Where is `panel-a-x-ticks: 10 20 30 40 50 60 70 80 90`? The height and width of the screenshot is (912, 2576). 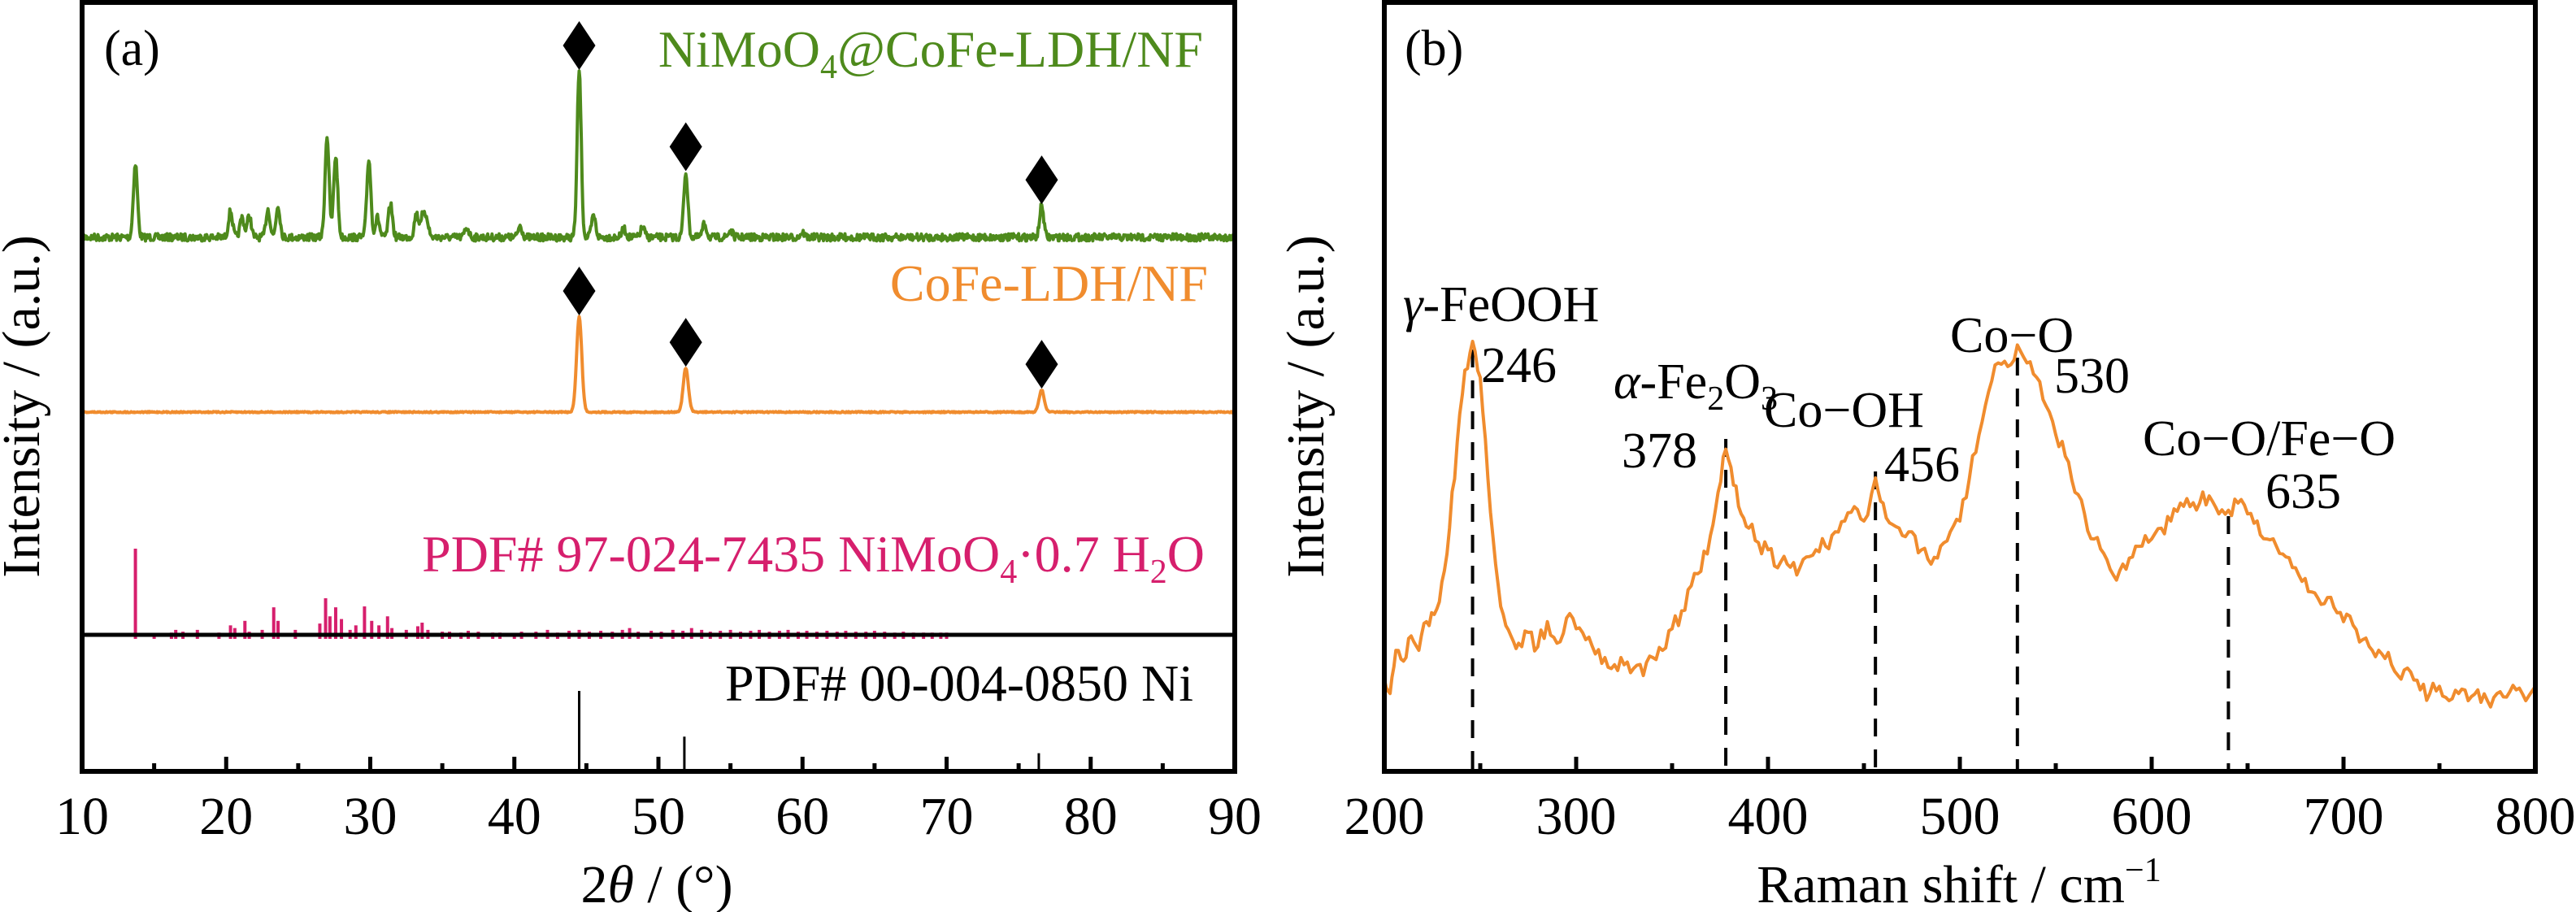
panel-a-x-ticks: 10 20 30 40 50 60 70 80 90 is located at coordinates (658, 802).